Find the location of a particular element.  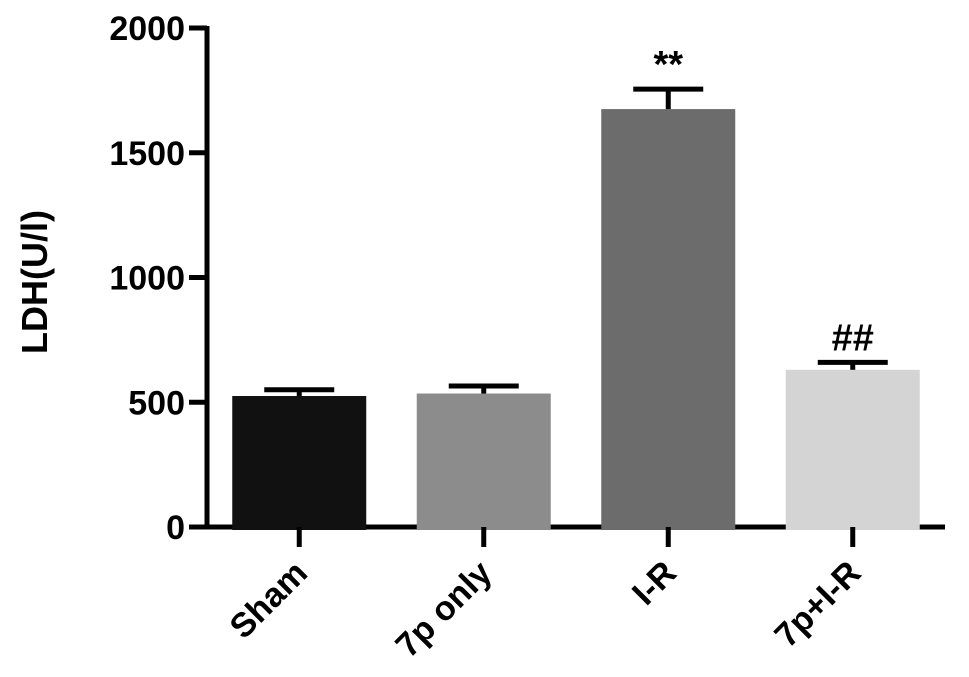

y-tick-label: 2000 is located at coordinates (147, 29).